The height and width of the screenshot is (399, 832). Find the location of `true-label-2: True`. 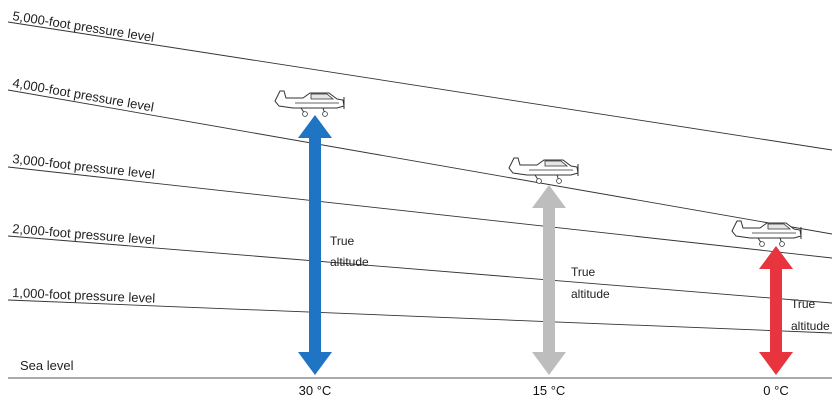

true-label-2: True is located at coordinates (583, 272).